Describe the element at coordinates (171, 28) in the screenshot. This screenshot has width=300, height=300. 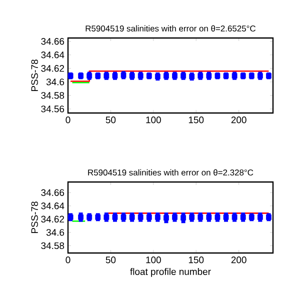
I see `chart-title: R5904519 salinities with error on θ=2.6525°C` at that location.